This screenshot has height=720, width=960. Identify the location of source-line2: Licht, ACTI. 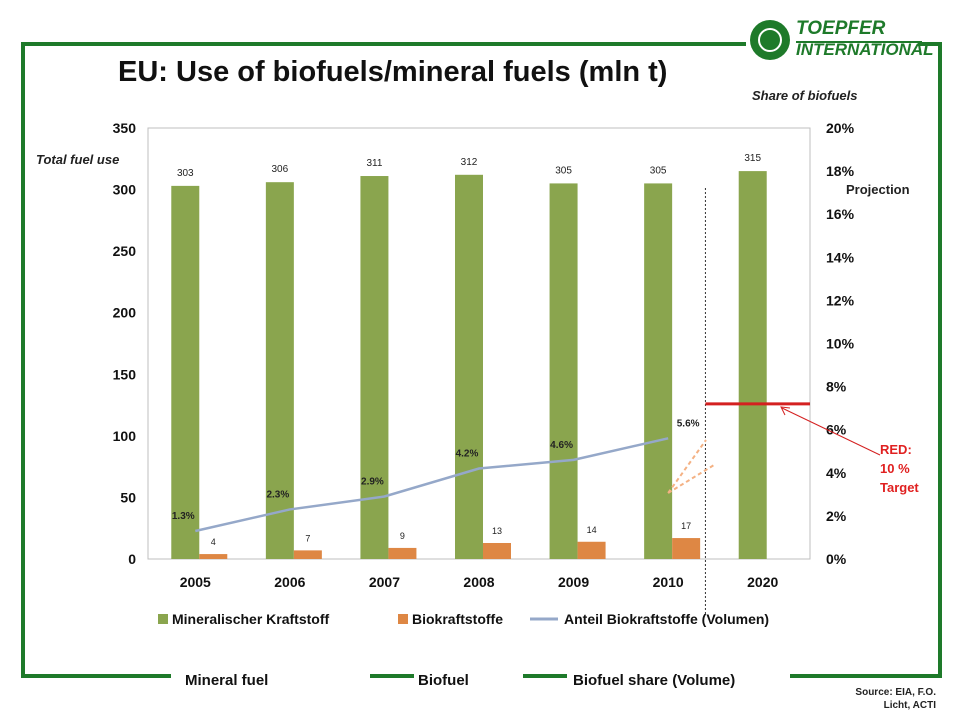
(909, 705).